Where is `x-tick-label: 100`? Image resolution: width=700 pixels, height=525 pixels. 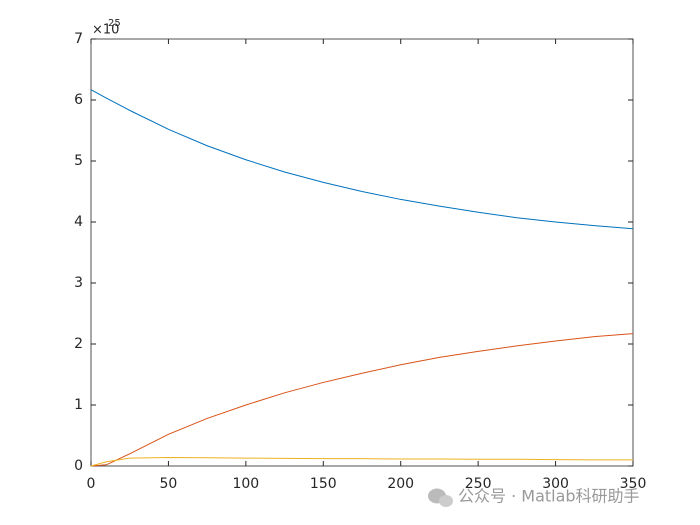
x-tick-label: 100 is located at coordinates (245, 484).